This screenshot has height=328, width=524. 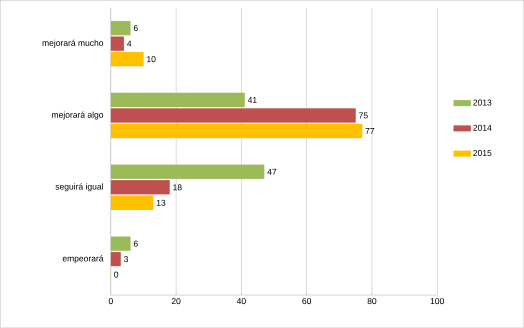 What do you see at coordinates (271, 171) in the screenshot?
I see `data-label: 47` at bounding box center [271, 171].